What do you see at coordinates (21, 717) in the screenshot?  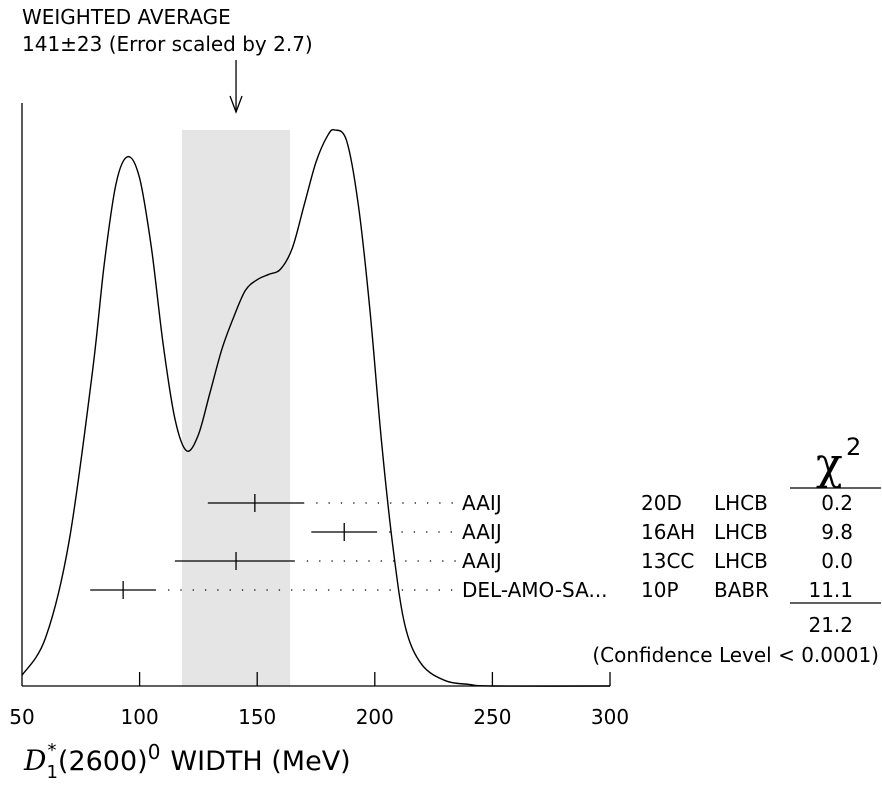 I see `x-tick-label: 50` at bounding box center [21, 717].